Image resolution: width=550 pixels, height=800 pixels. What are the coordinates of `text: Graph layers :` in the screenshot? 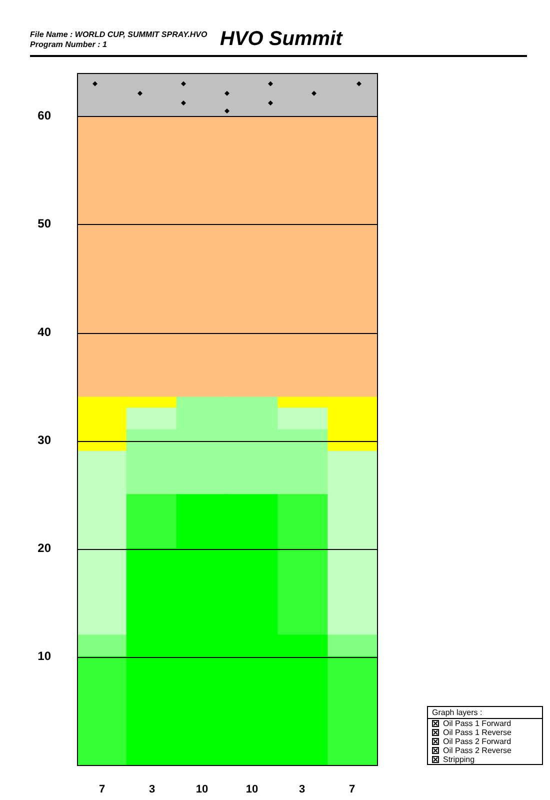 It's located at (485, 713).